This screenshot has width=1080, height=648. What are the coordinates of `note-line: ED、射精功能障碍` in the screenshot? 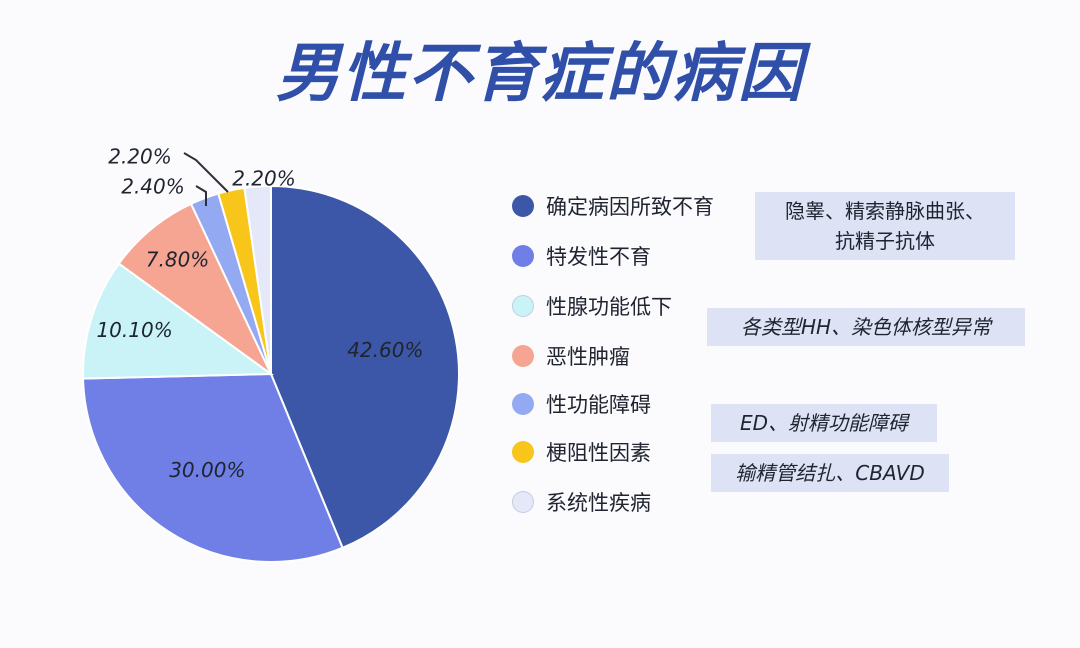 It's located at (824, 423).